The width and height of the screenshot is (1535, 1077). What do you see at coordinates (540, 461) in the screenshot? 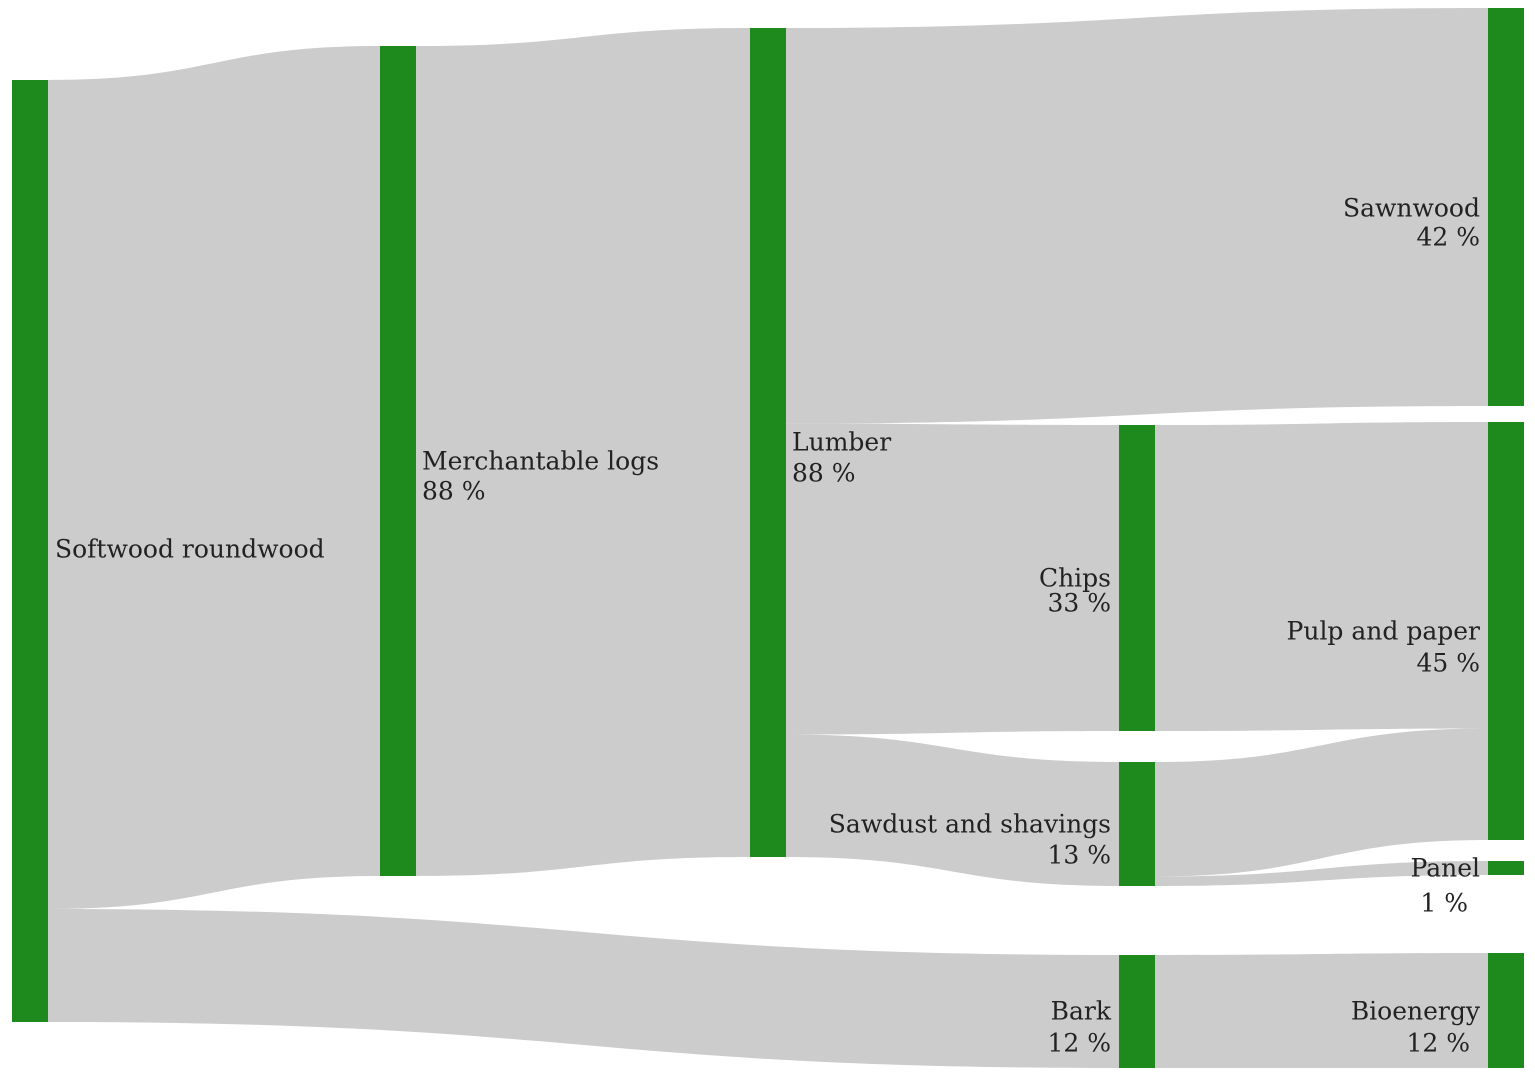
I see `node-label-logs: Merchantable logs` at bounding box center [540, 461].